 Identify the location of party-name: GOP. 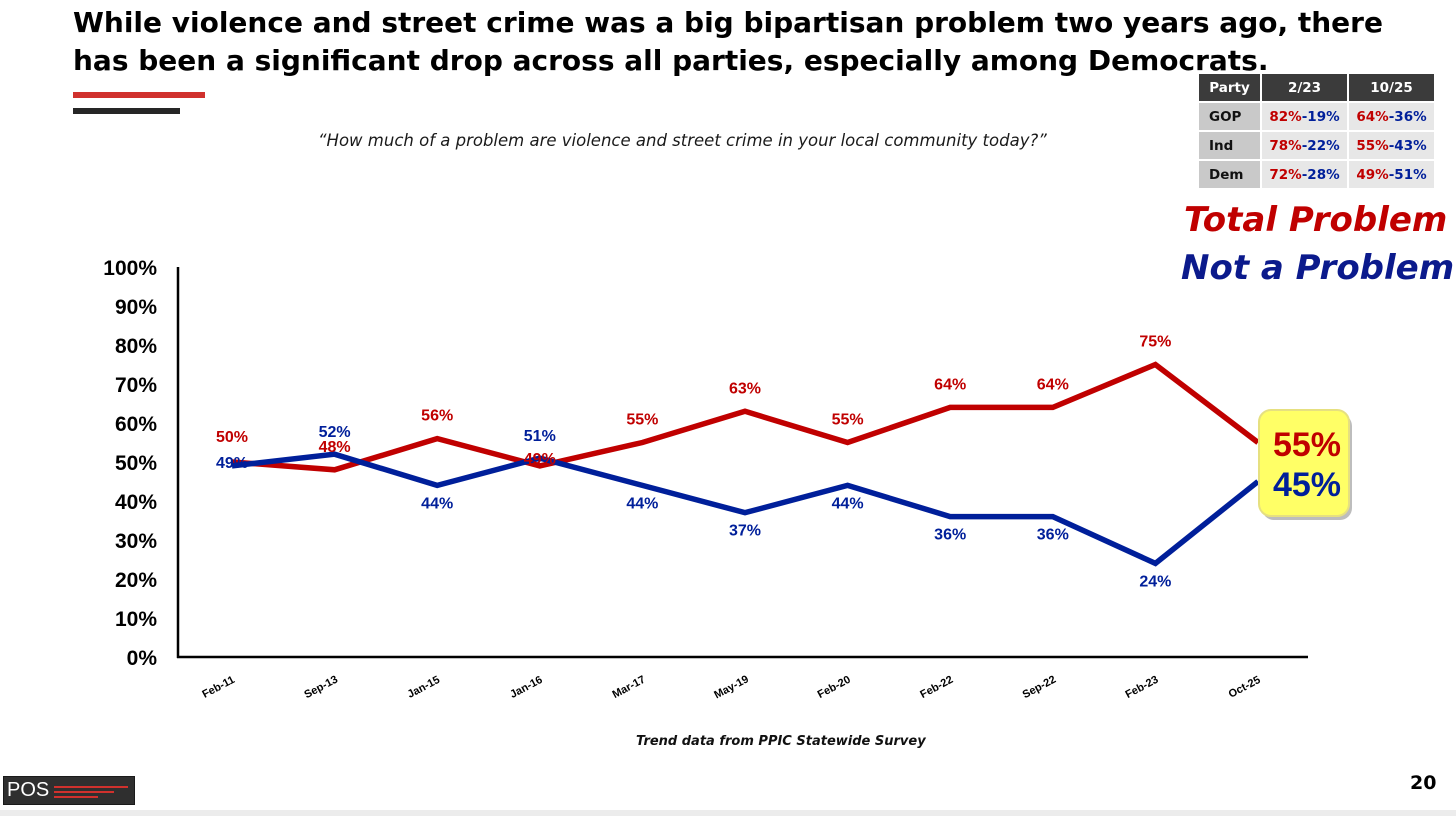
(1229, 116).